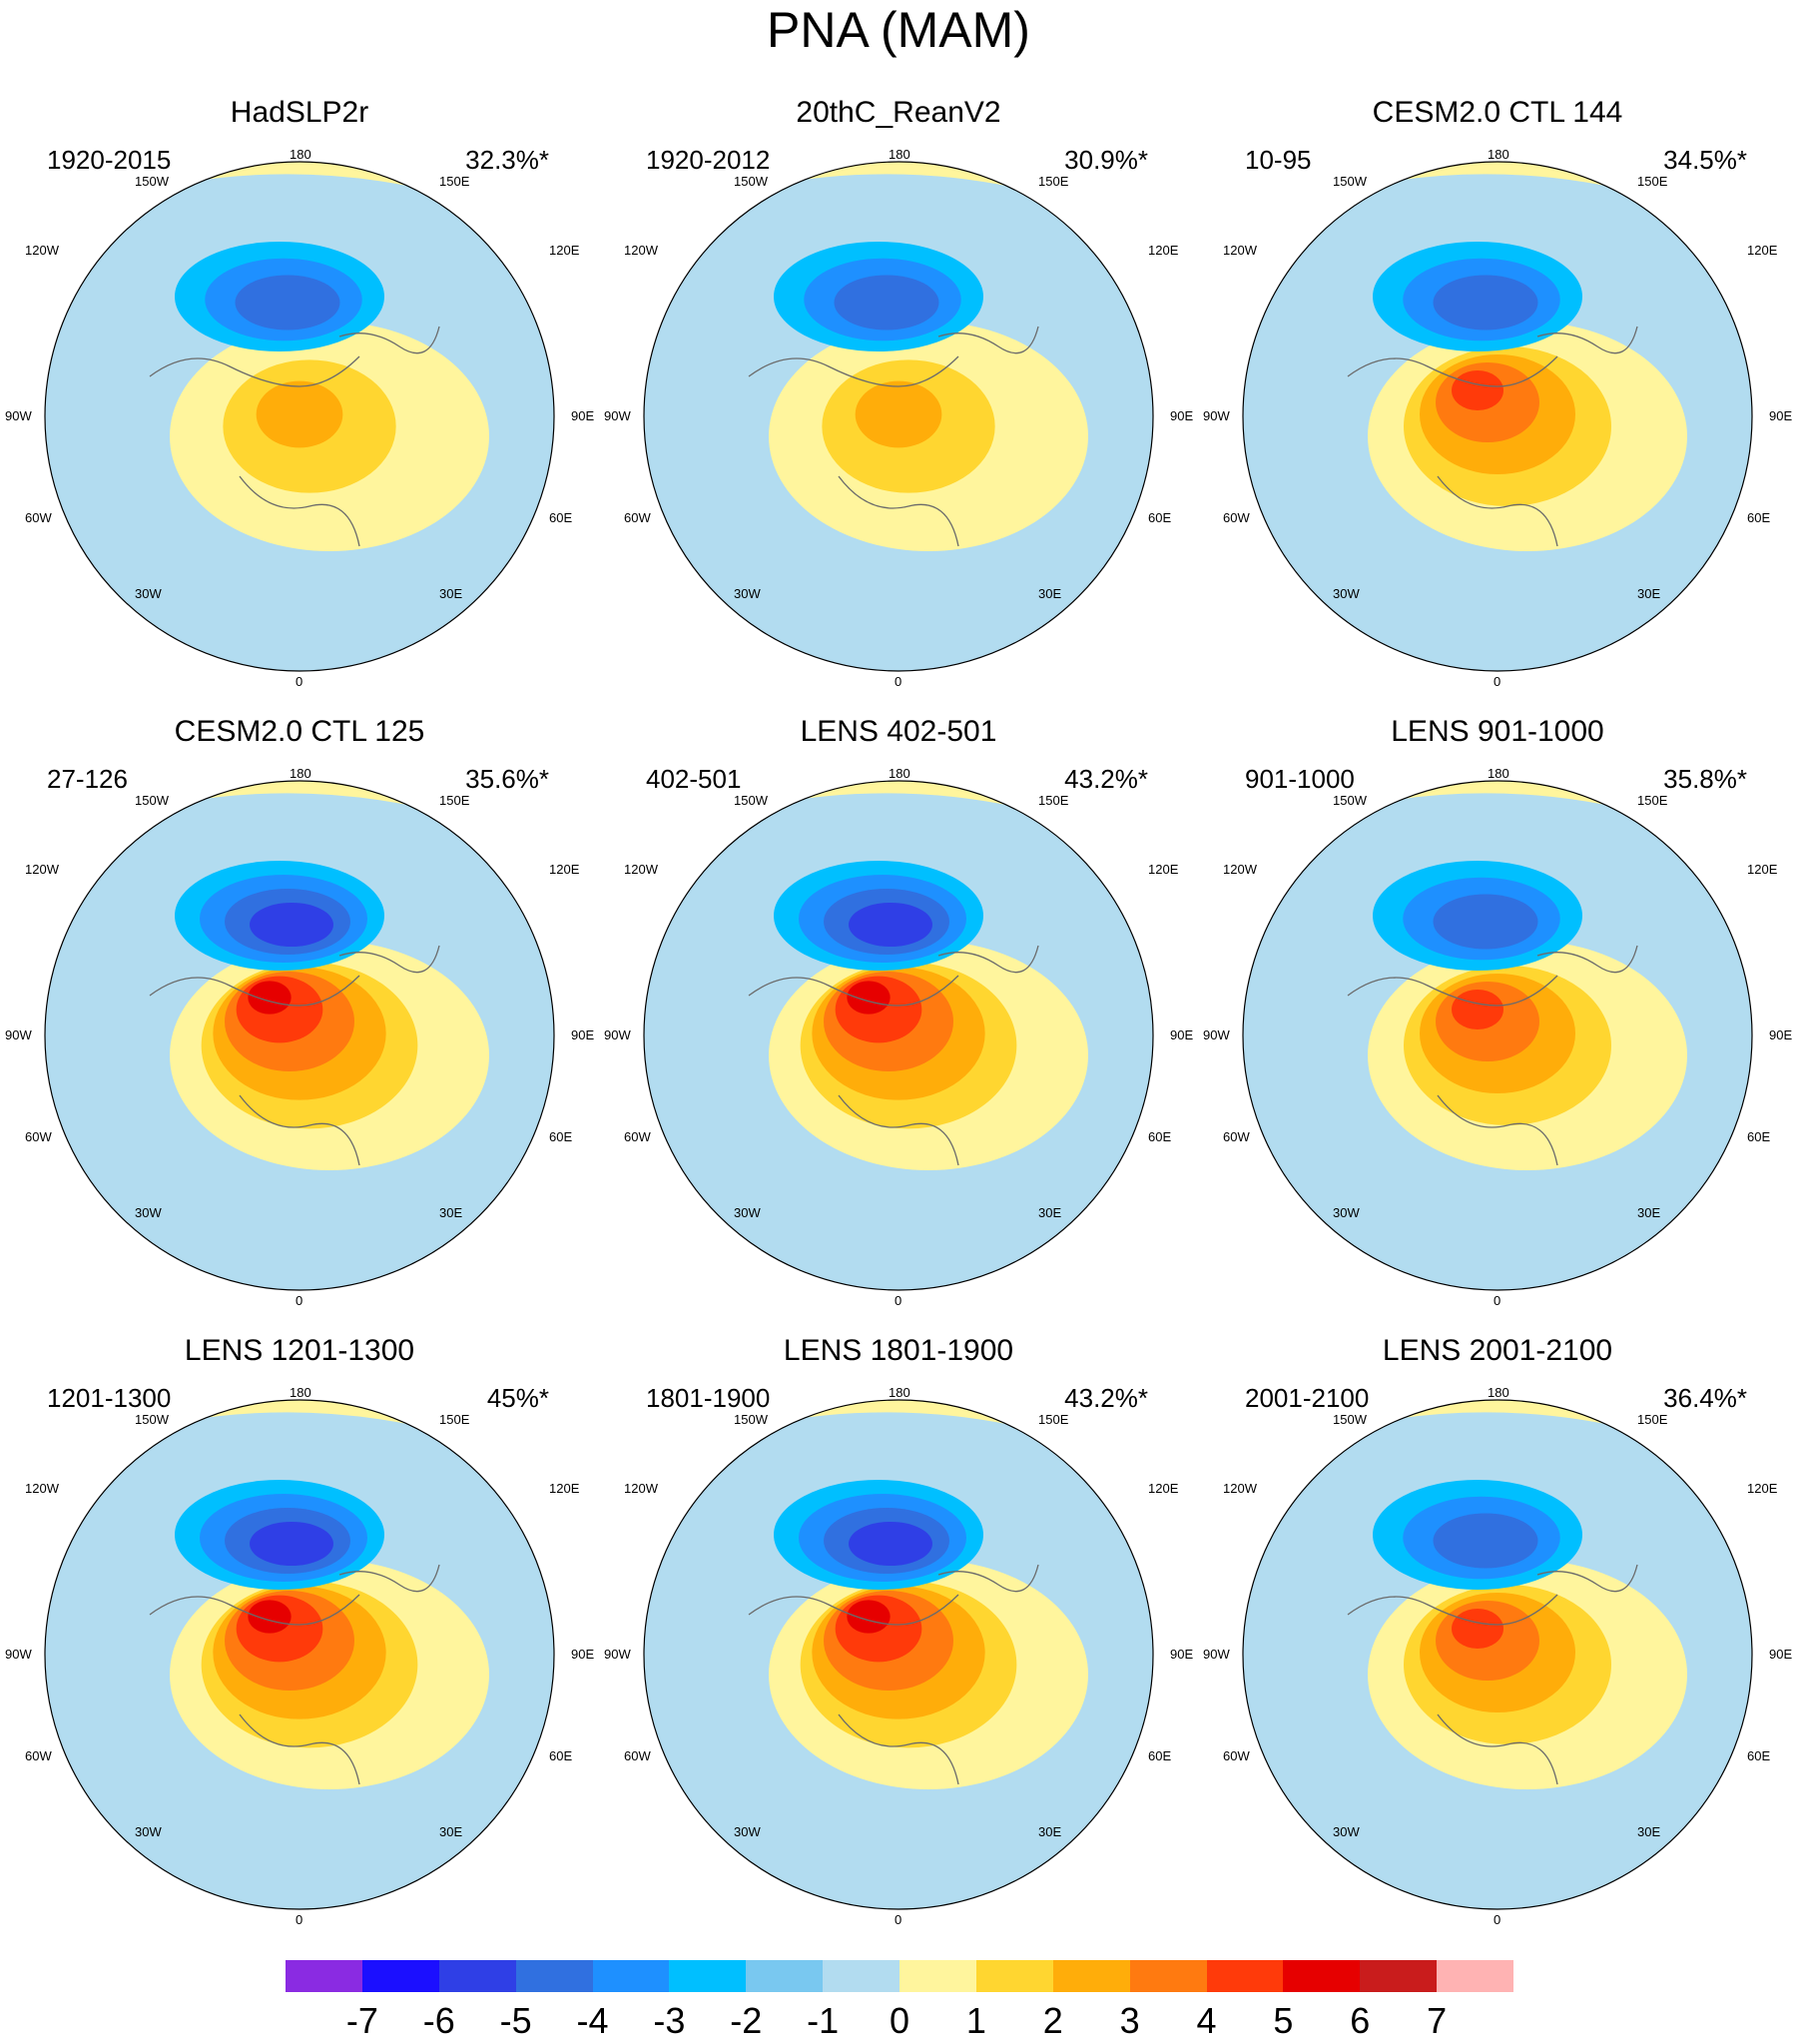  I want to click on colorbar-tick-label: -1, so click(823, 2020).